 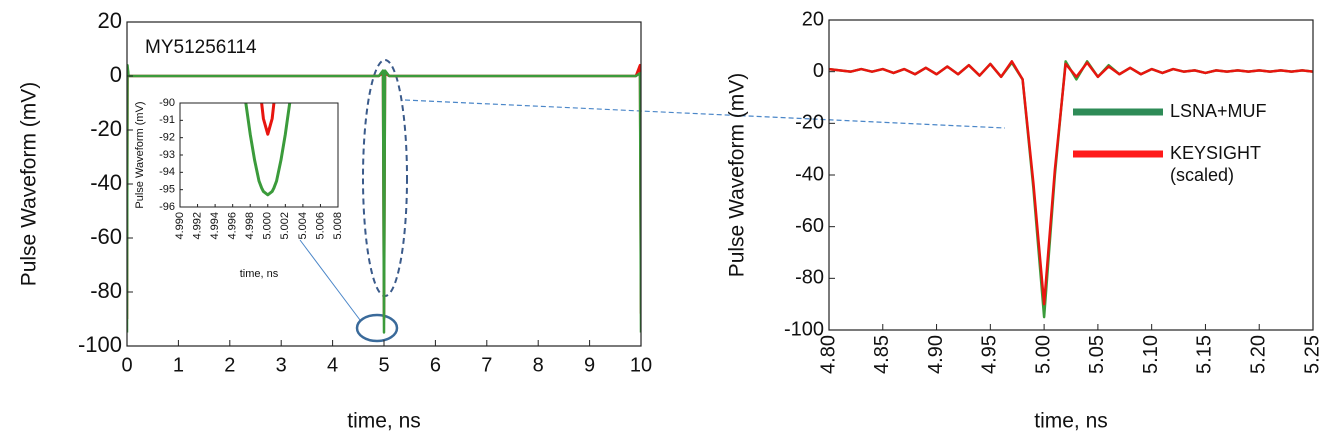 What do you see at coordinates (486, 365) in the screenshot?
I see `x-tick-label: 7` at bounding box center [486, 365].